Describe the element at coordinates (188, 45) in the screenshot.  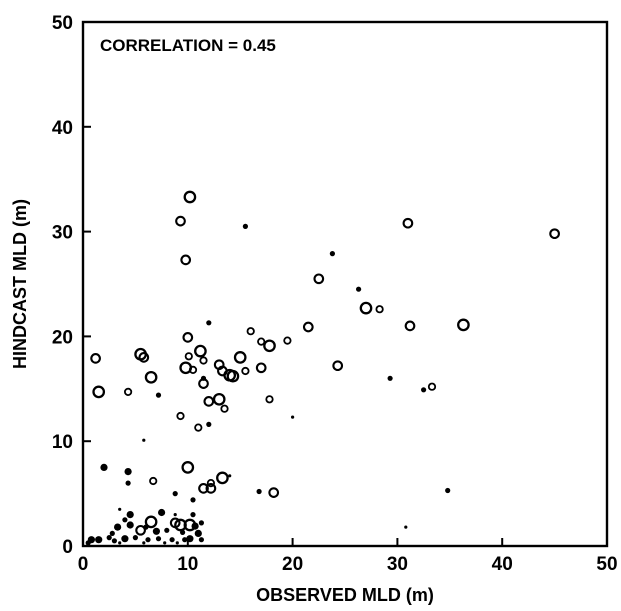
I see `correlation-annotation: CORRELATION = 0.45` at that location.